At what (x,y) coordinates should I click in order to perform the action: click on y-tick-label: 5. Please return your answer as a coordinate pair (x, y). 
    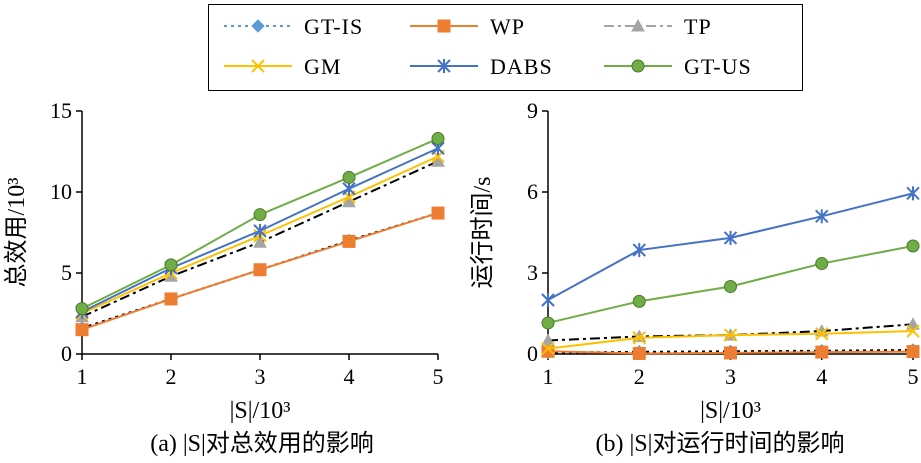
    Looking at the image, I should click on (66, 272).